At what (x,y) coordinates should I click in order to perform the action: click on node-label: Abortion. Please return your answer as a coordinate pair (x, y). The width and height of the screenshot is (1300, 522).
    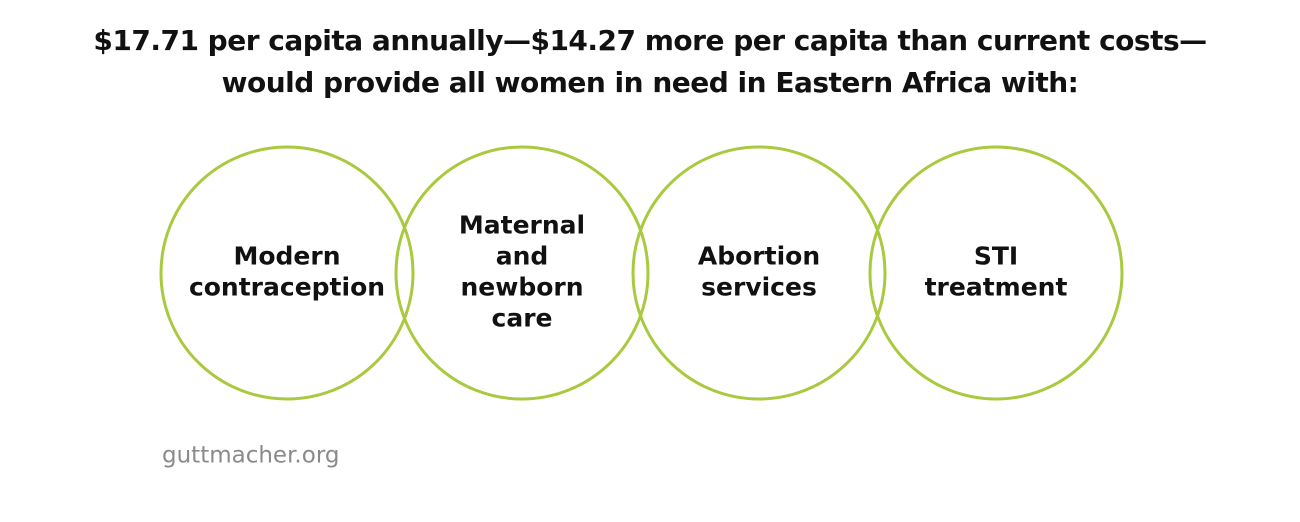
    Looking at the image, I should click on (759, 256).